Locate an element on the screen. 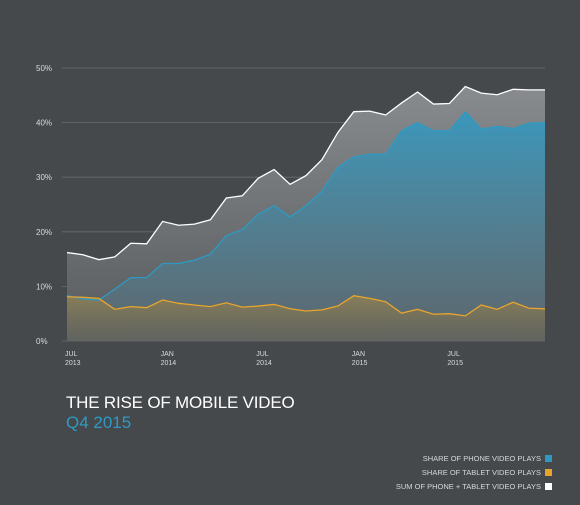  legend-item-phone: SHARE OF PHONE VIDEO PLAYS is located at coordinates (474, 459).